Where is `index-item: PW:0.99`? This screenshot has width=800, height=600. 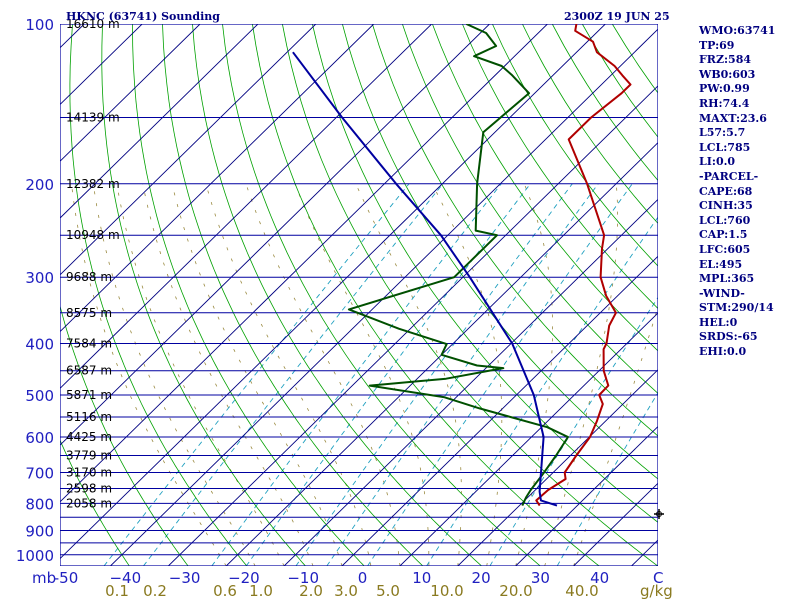
index-item: PW:0.99 is located at coordinates (724, 89).